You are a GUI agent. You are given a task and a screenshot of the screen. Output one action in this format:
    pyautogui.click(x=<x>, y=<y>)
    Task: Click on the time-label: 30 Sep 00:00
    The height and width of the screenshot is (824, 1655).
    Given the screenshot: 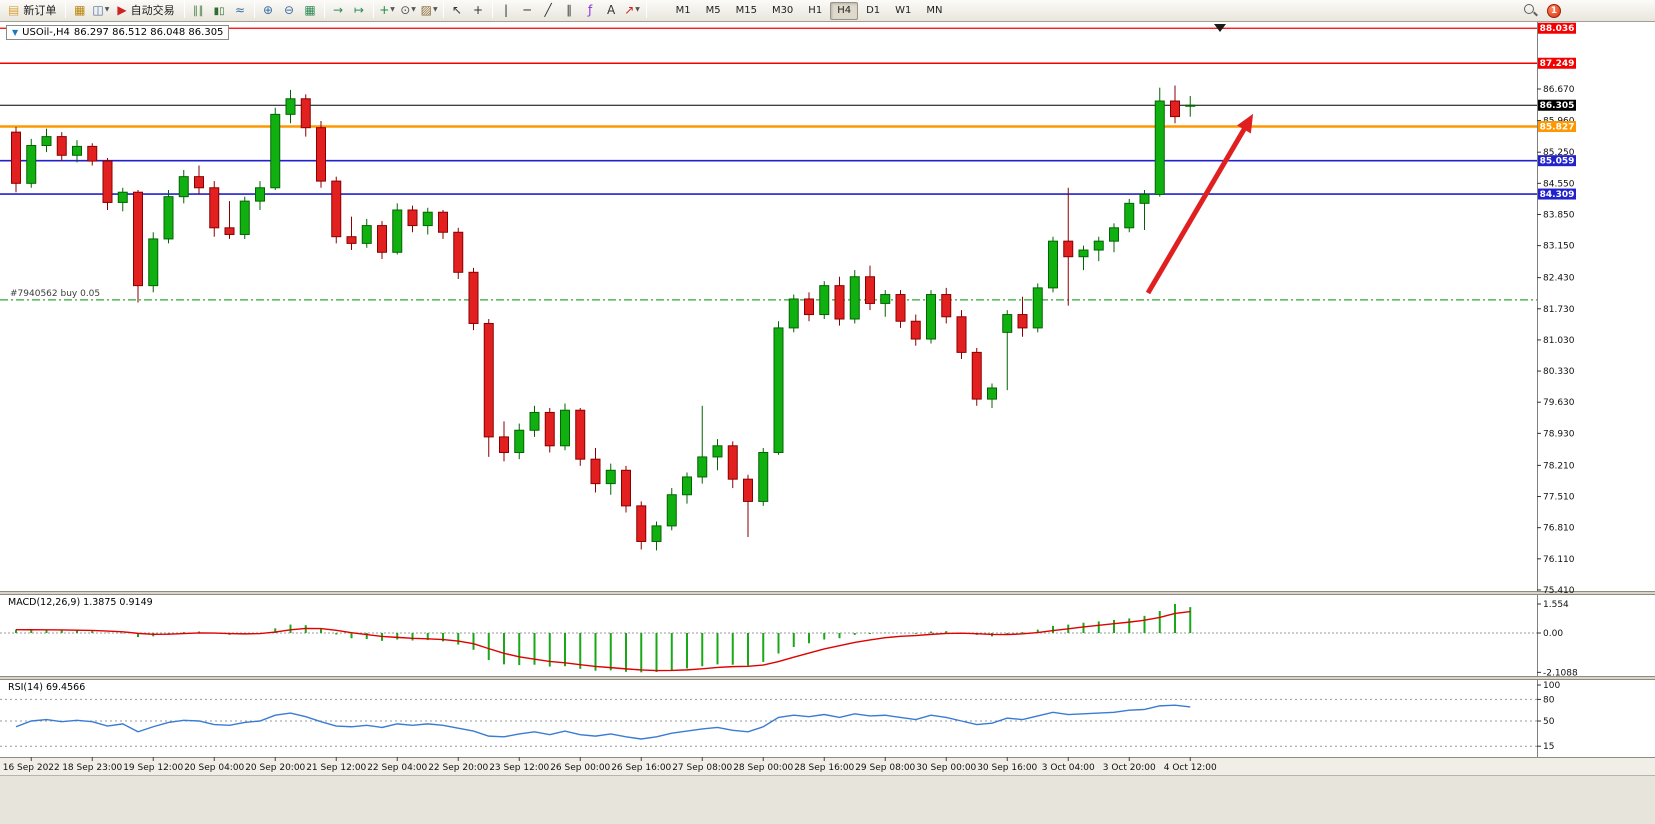 What is the action you would take?
    pyautogui.click(x=946, y=768)
    